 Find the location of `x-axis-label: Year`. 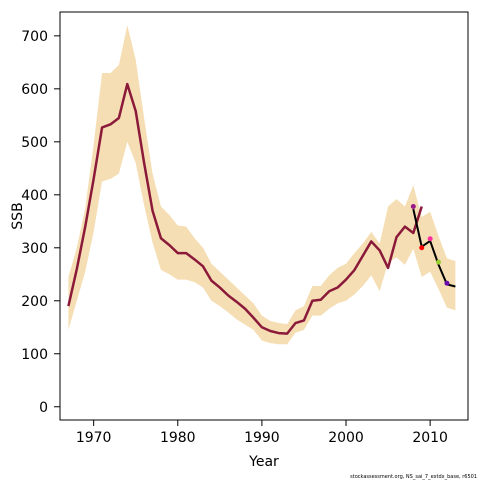

x-axis-label: Year is located at coordinates (263, 462).